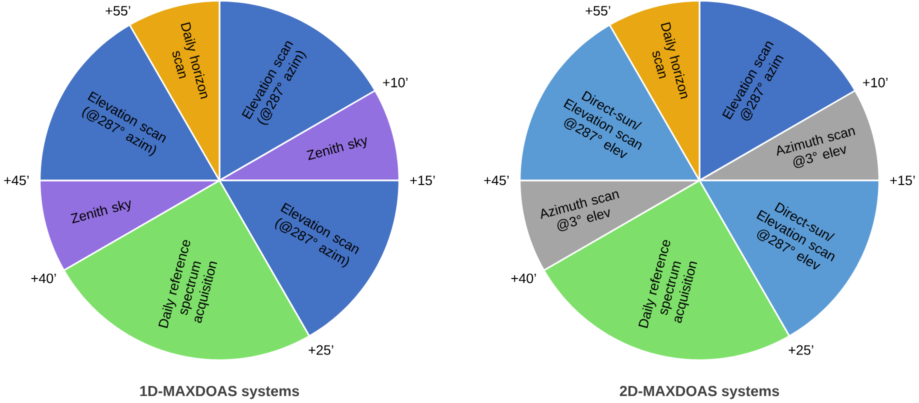  What do you see at coordinates (700, 393) in the screenshot?
I see `text: 2D-MAXDOAS systems` at bounding box center [700, 393].